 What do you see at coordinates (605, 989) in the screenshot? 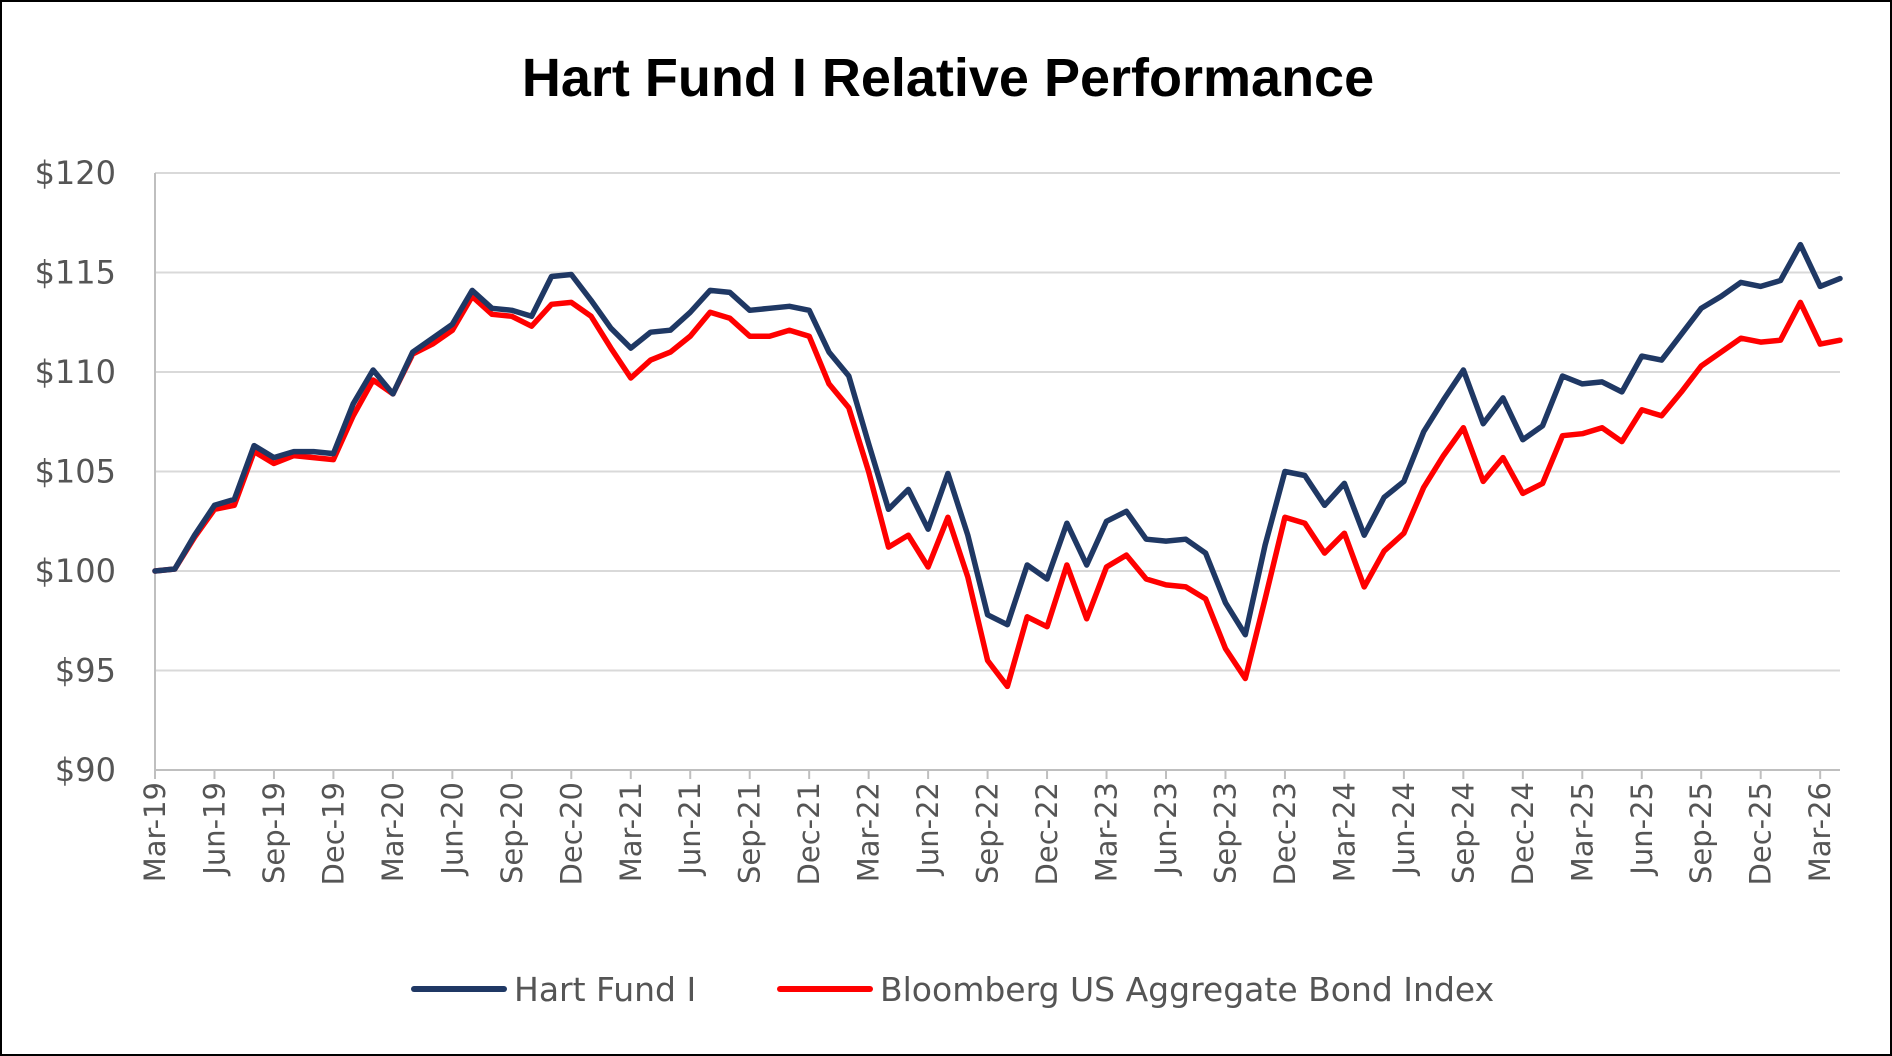
I see `legend-label: Hart Fund I` at bounding box center [605, 989].